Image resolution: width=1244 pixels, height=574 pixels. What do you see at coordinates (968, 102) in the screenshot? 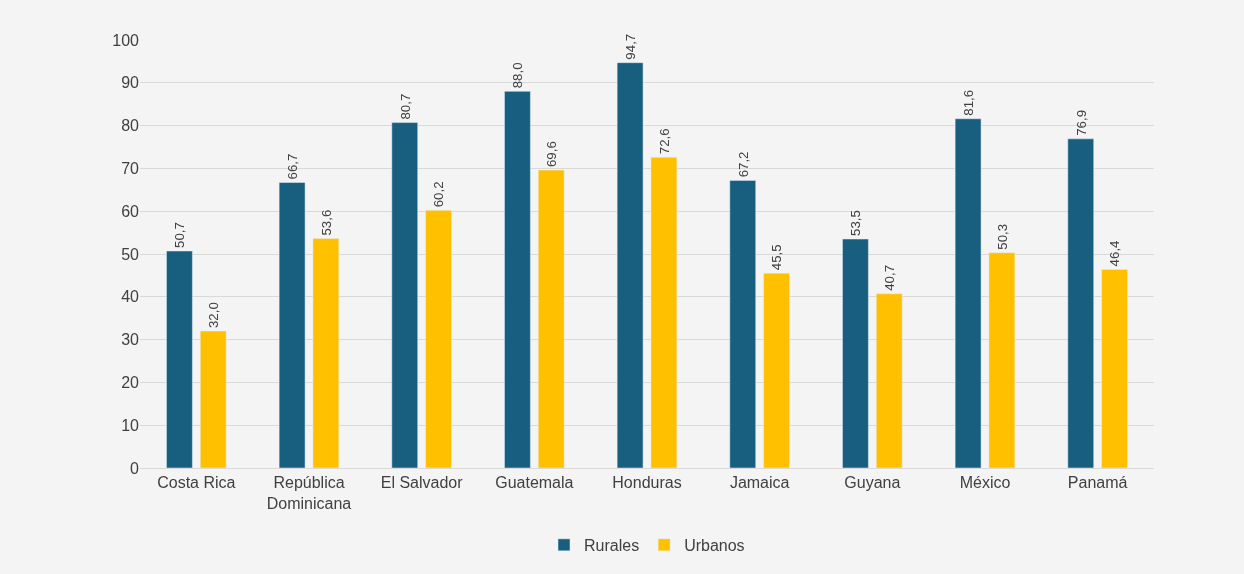
I see `data-label: 81,6` at bounding box center [968, 102].